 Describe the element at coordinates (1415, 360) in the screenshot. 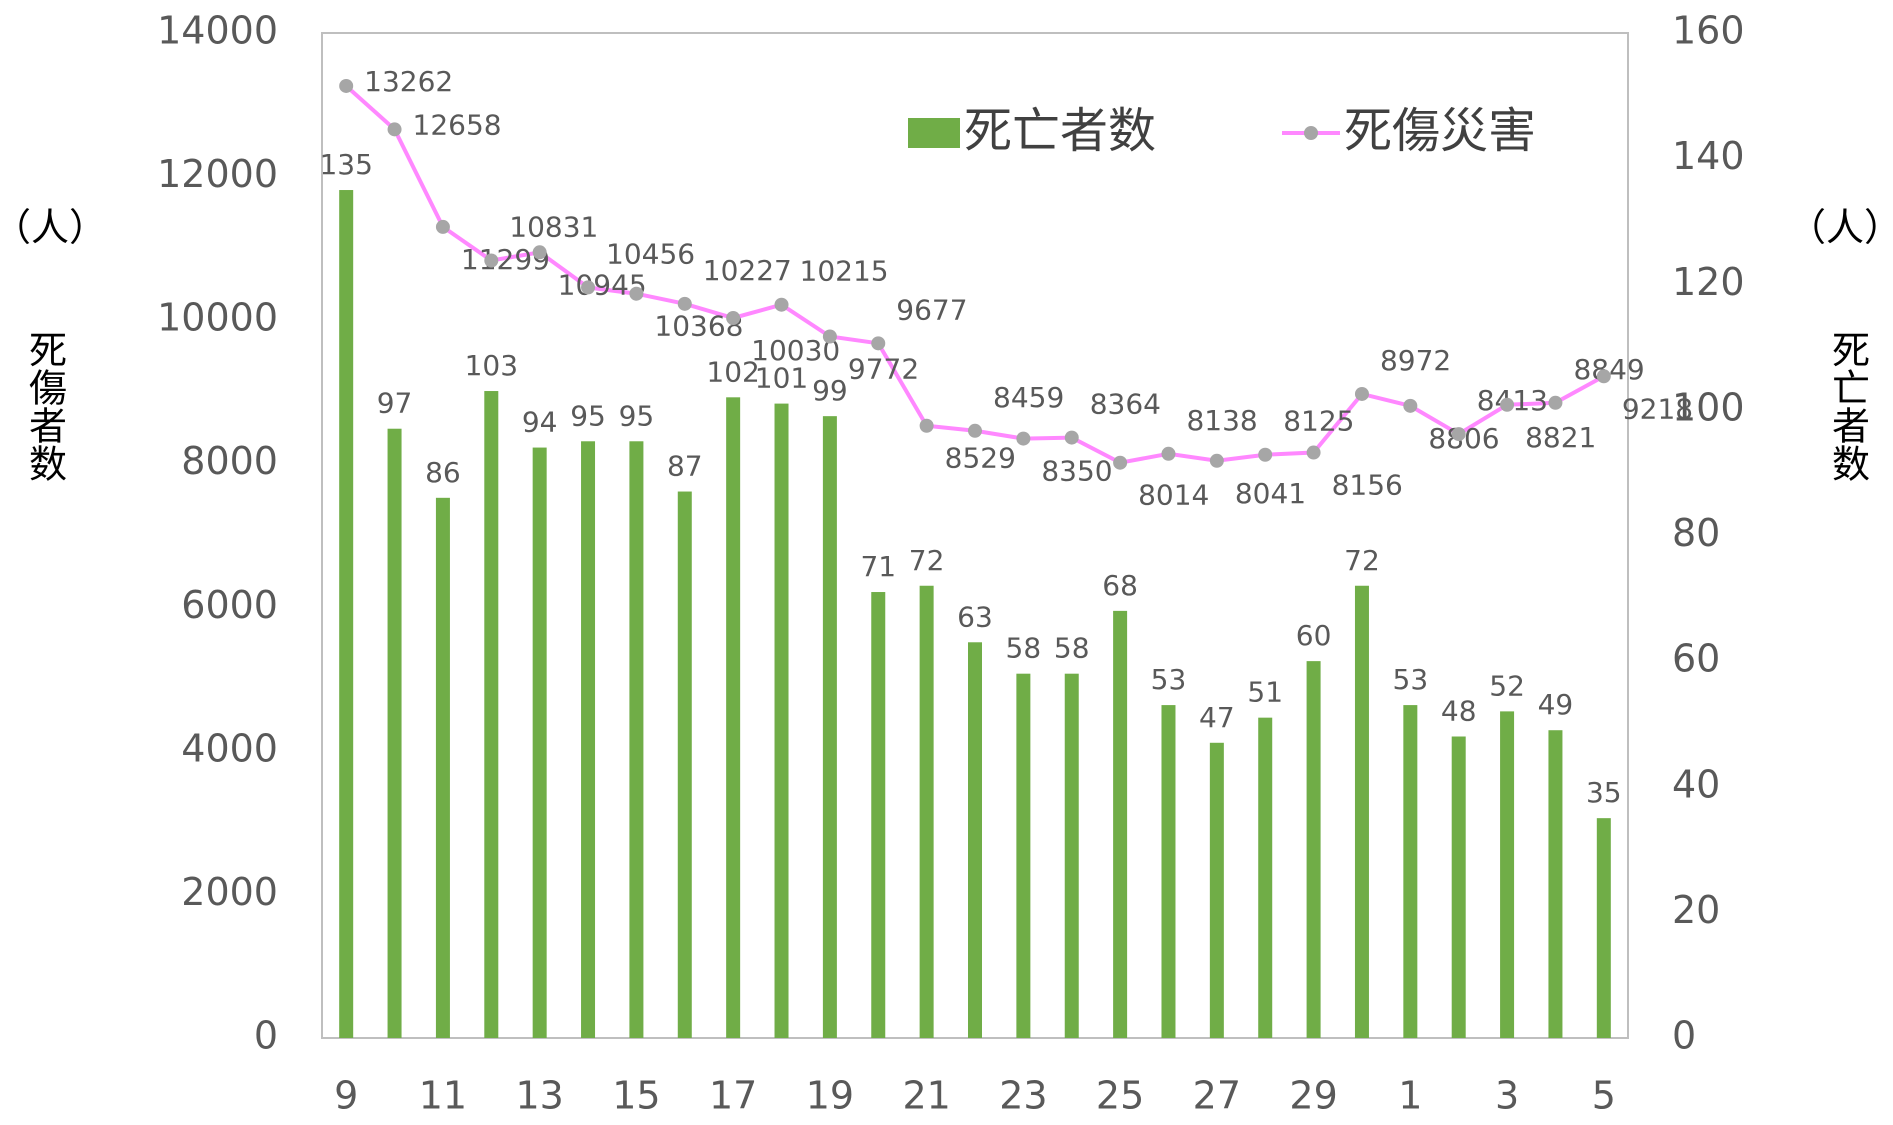

I see `line-data-label: 8972` at that location.